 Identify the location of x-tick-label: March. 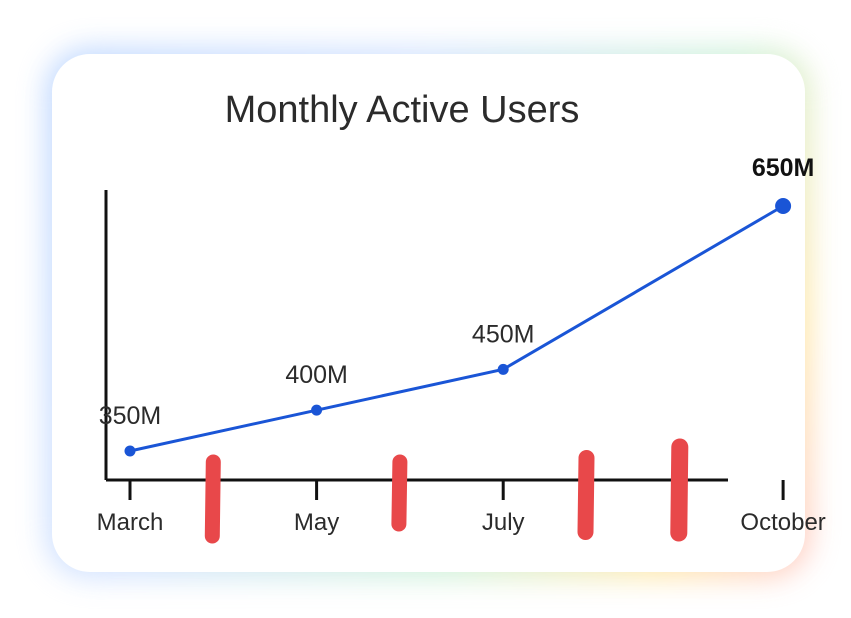
(130, 522).